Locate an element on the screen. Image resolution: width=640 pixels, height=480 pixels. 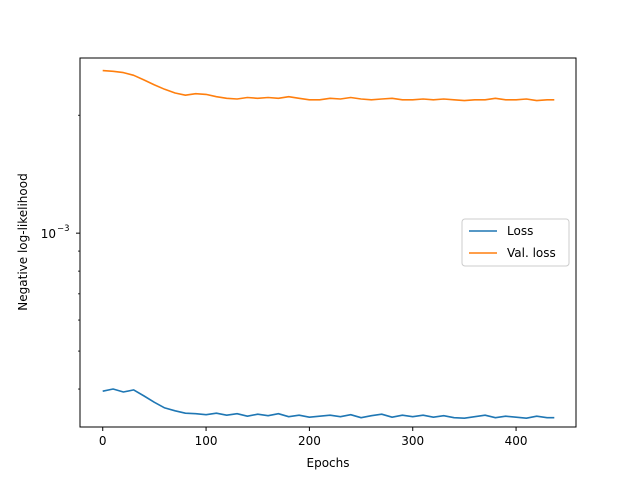
y-tick-label-exponent: −3 is located at coordinates (63, 229).